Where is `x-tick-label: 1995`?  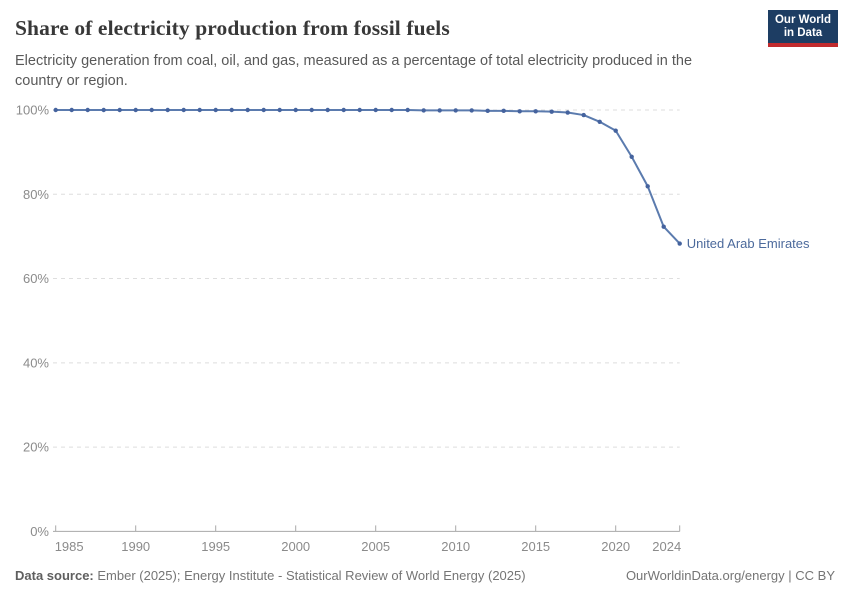
x-tick-label: 1995 is located at coordinates (215, 546).